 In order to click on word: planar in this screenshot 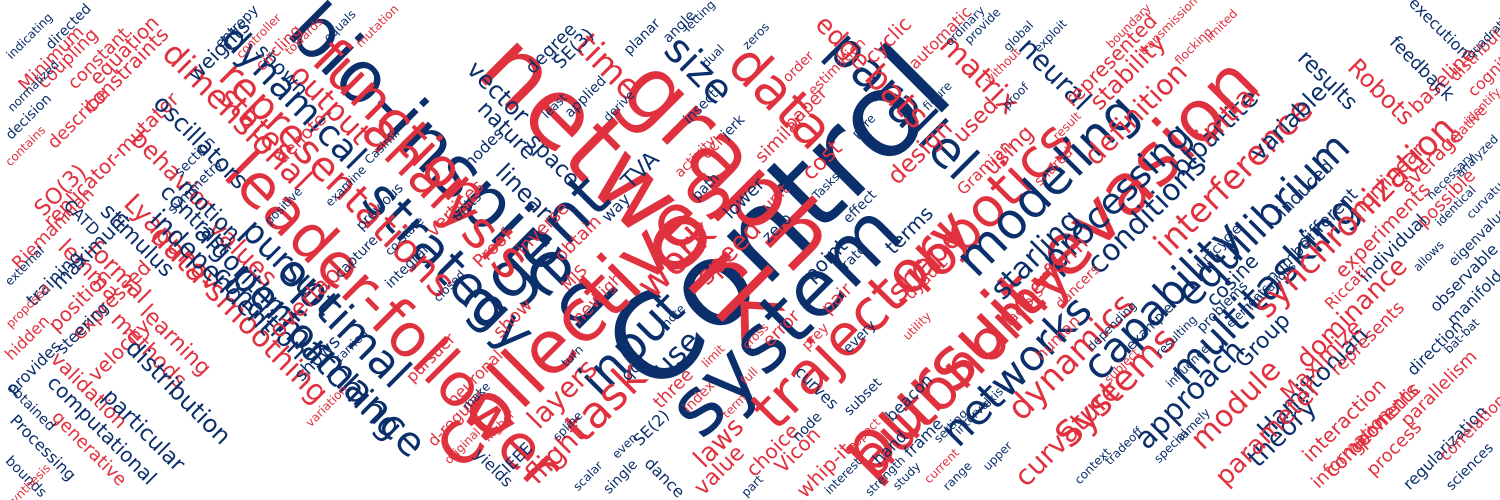, I will do `click(642, 37)`.